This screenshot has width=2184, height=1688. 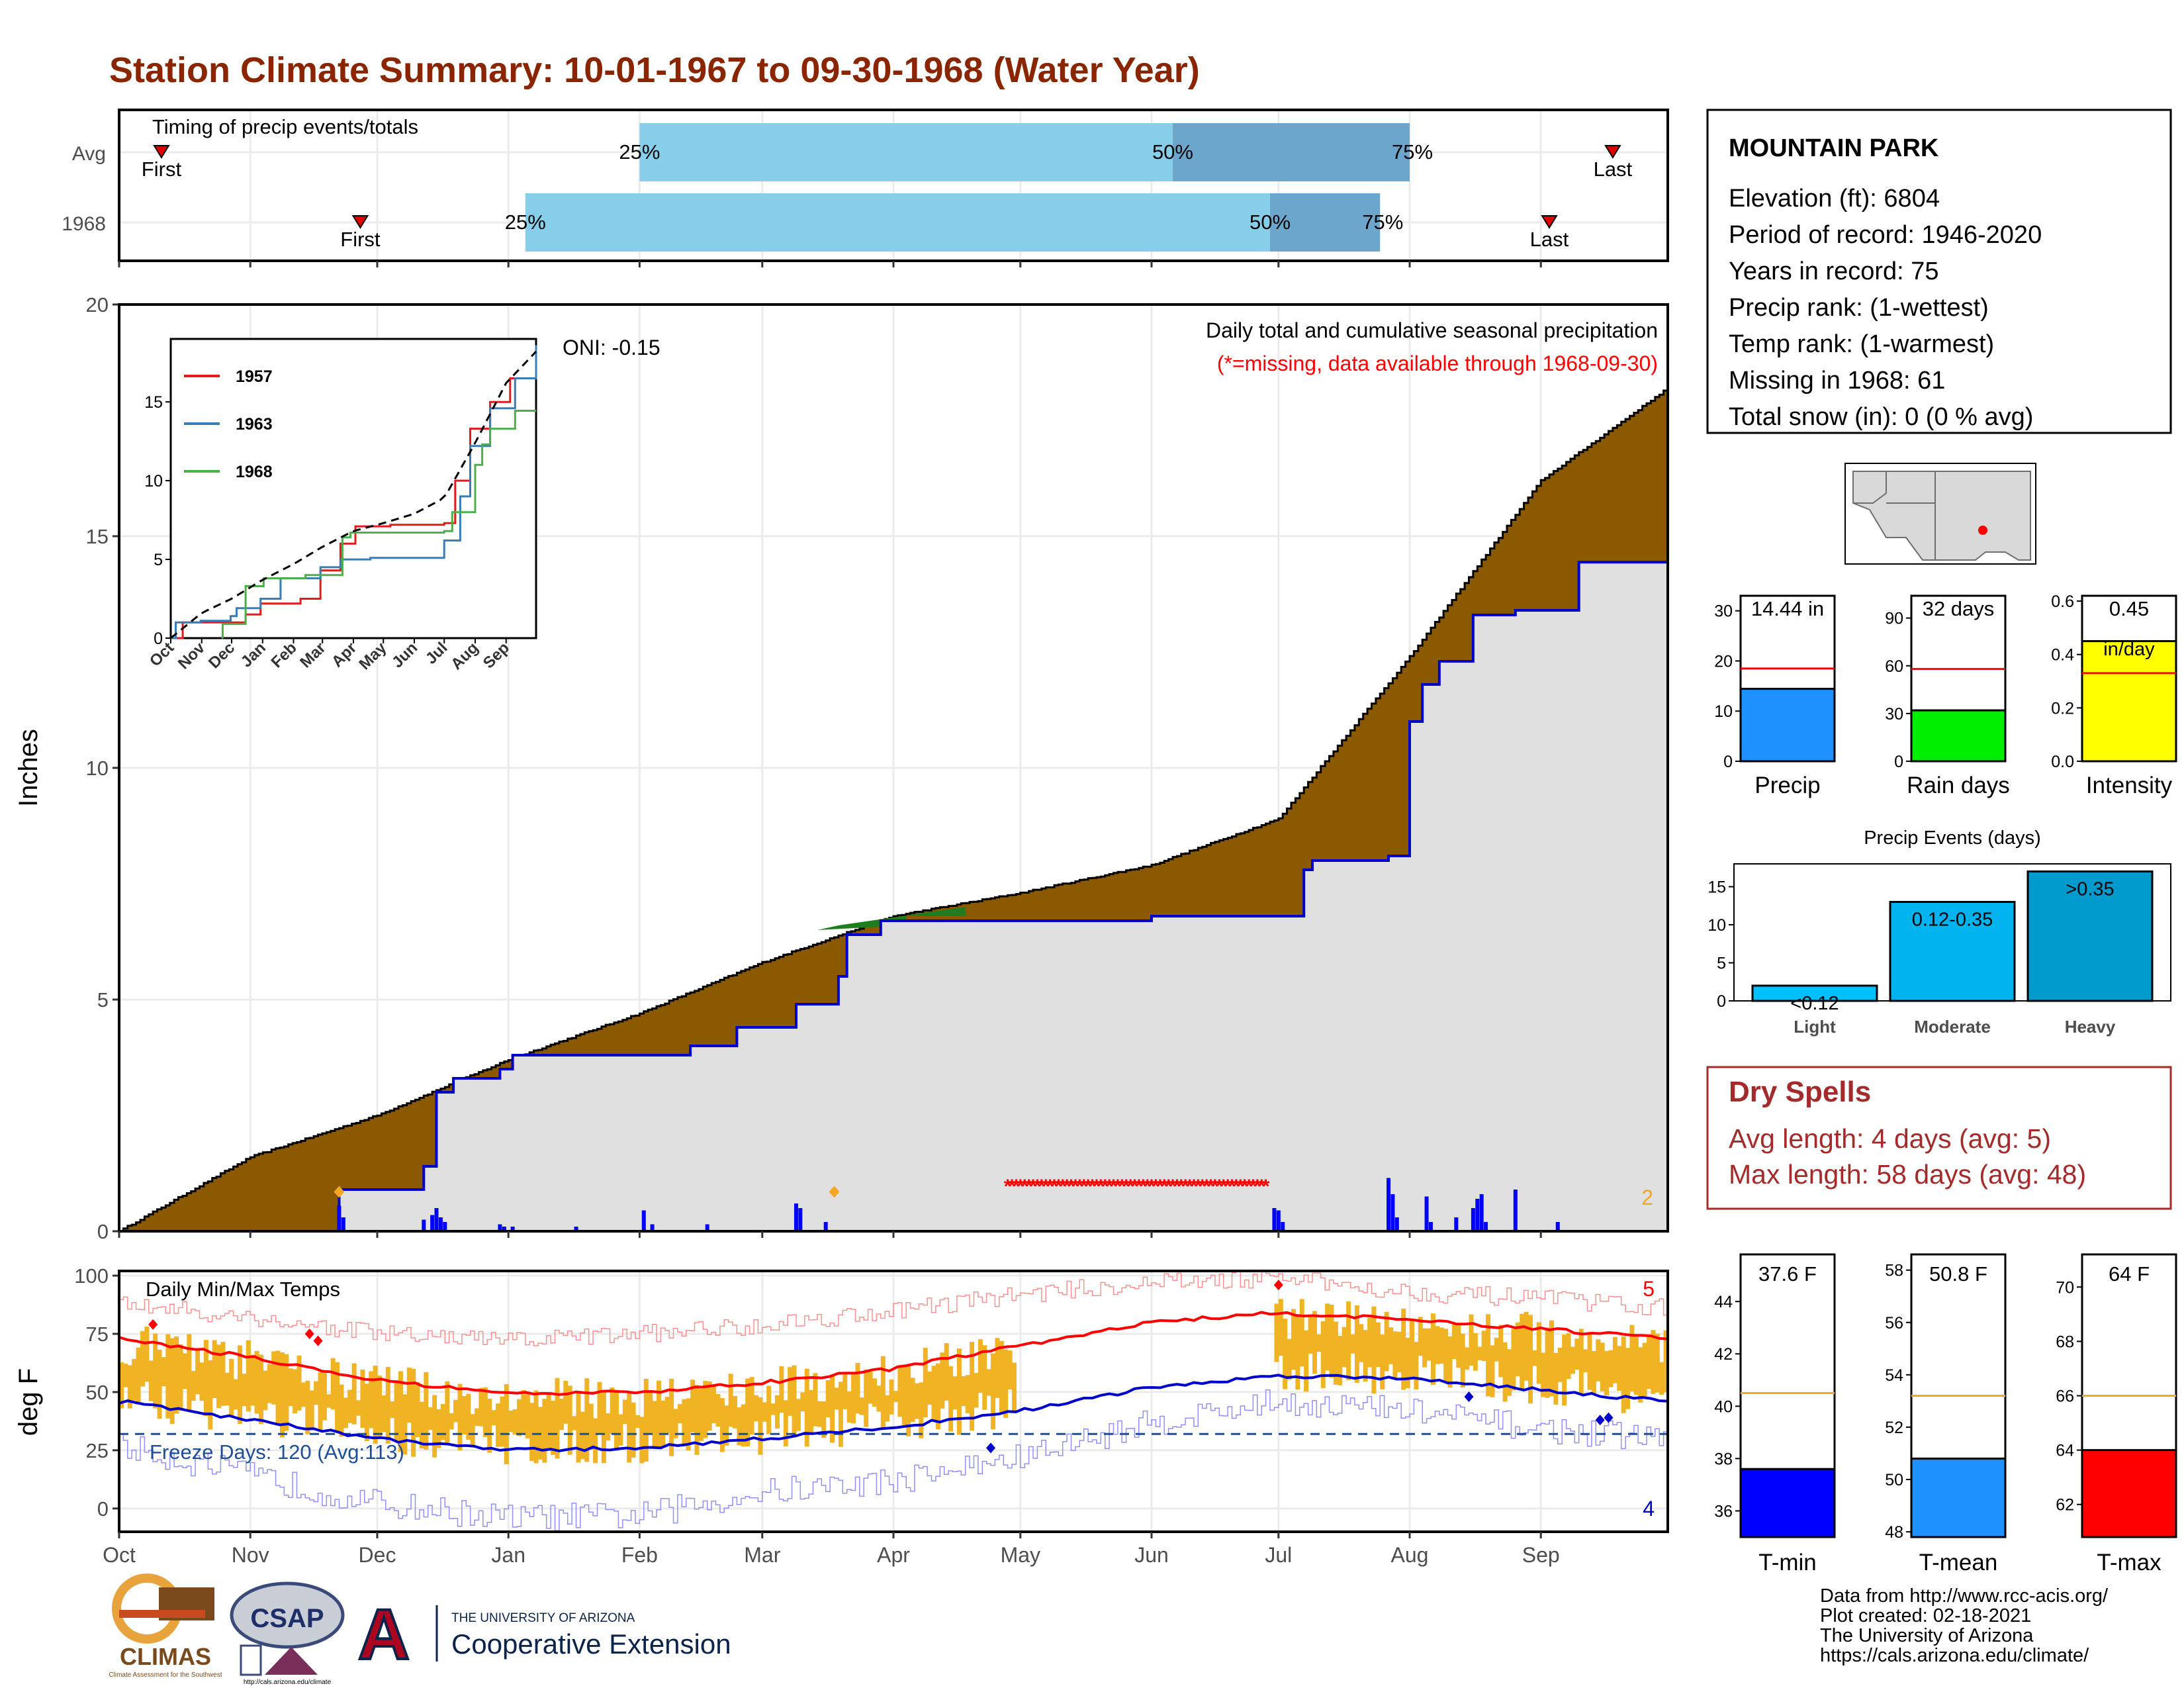 What do you see at coordinates (1067, 1186) in the screenshot?
I see `missing-marker-224: *` at bounding box center [1067, 1186].